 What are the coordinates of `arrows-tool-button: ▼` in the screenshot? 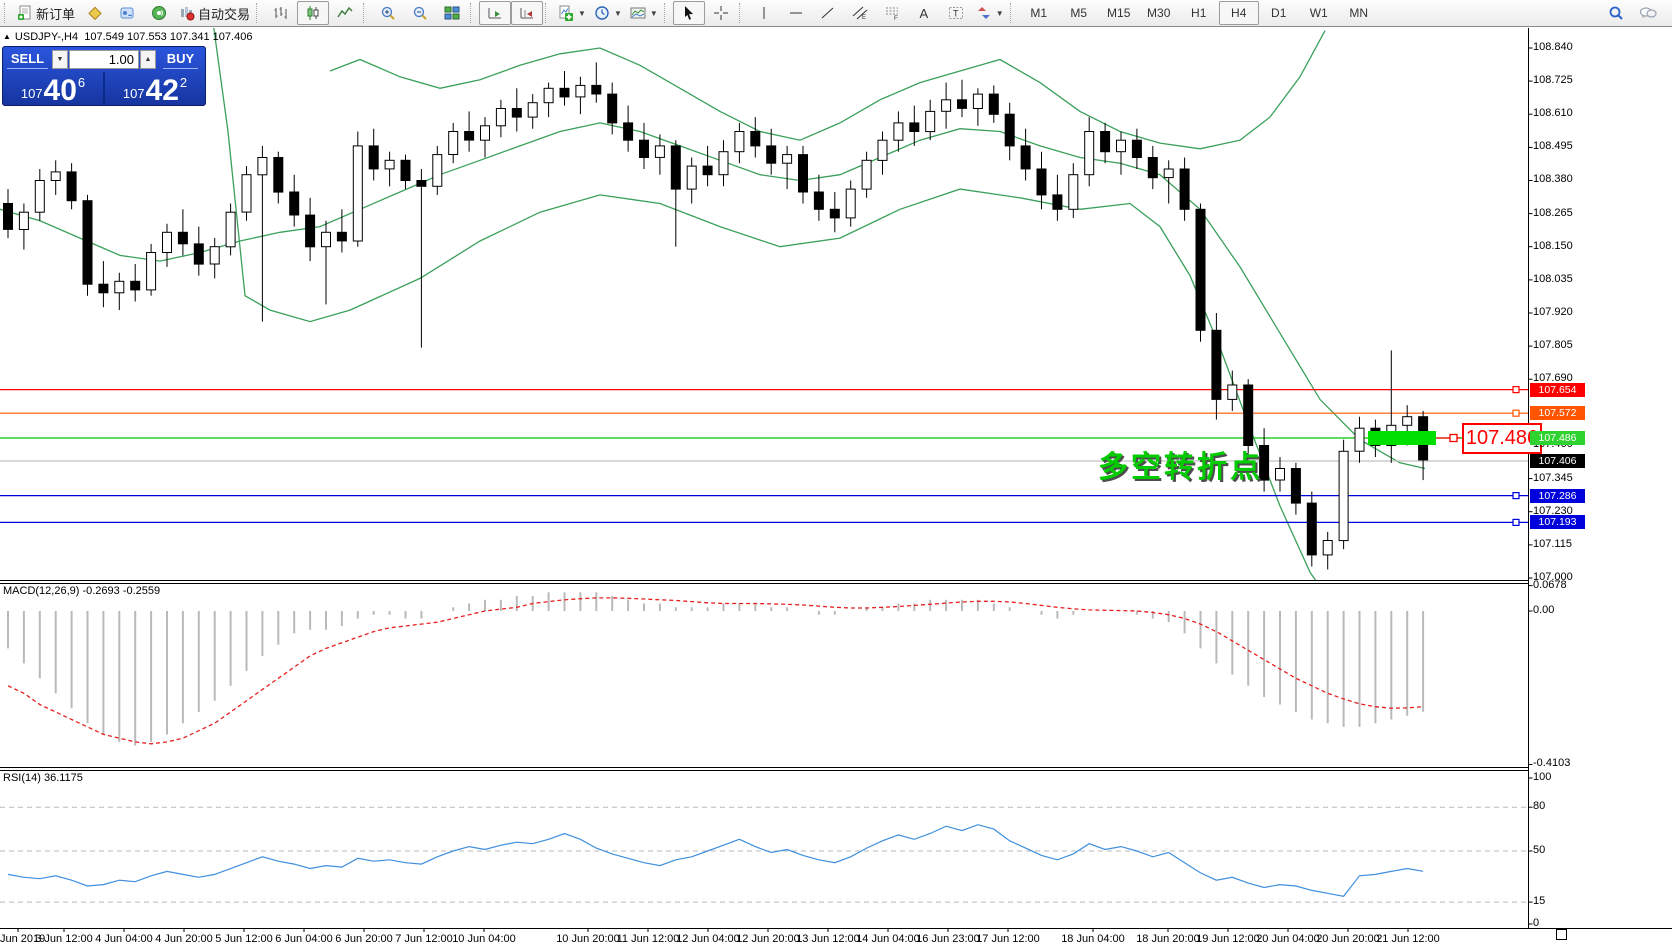 It's located at (990, 13).